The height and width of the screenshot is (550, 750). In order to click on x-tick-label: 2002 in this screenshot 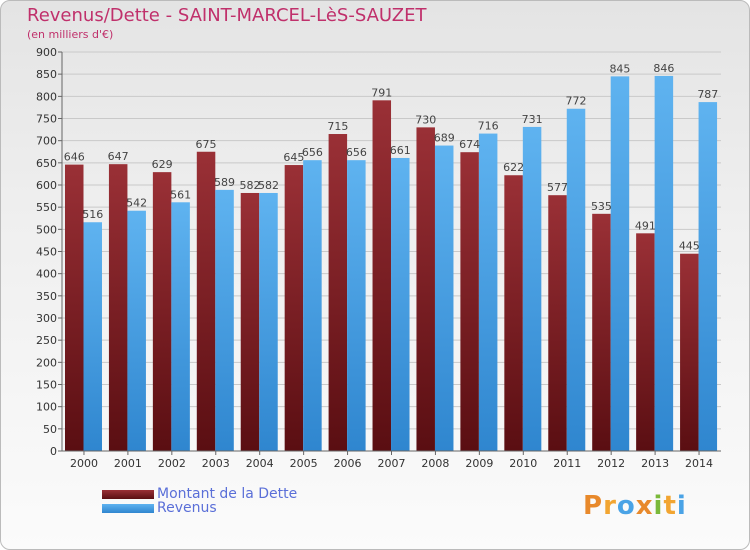, I will do `click(172, 463)`.